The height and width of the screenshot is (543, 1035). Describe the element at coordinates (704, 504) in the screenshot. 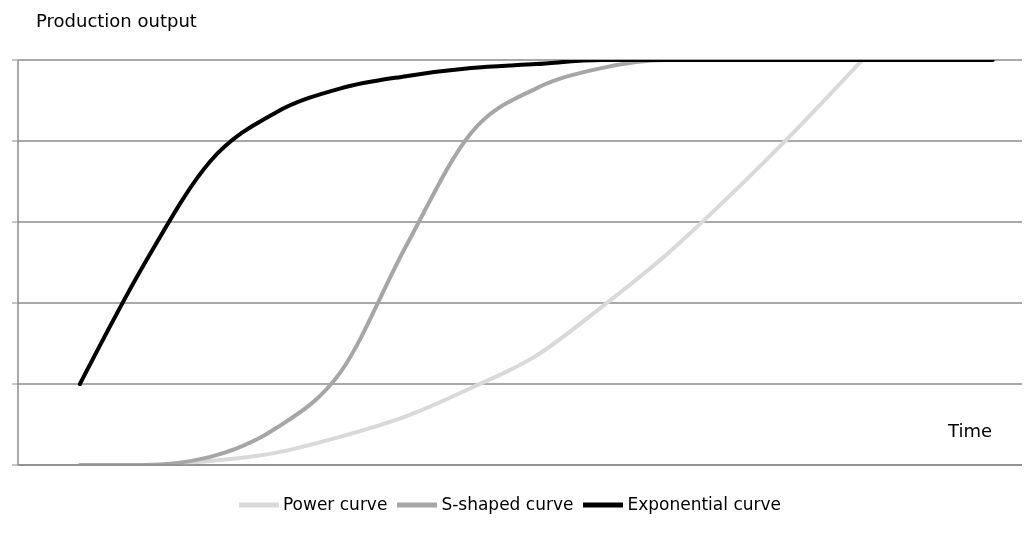

I see `legend-label: Exponential curve` at that location.